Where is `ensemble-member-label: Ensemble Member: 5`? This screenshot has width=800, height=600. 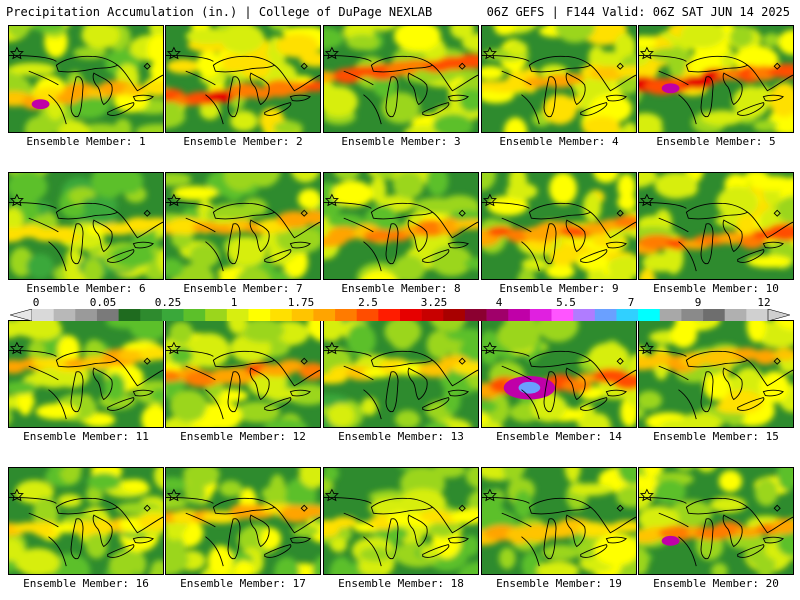
ensemble-member-label: Ensemble Member: 5 is located at coordinates (716, 141).